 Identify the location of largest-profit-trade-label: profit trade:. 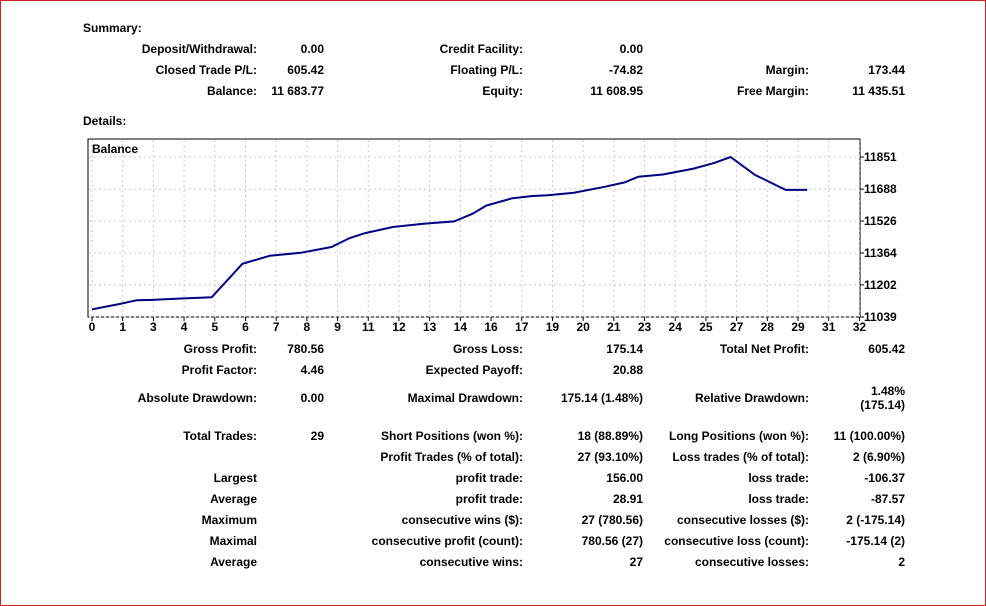
(489, 478).